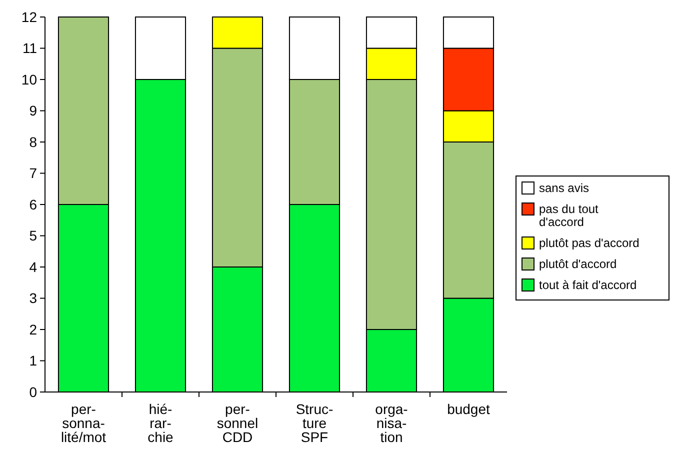 Image resolution: width=677 pixels, height=471 pixels. What do you see at coordinates (33, 392) in the screenshot?
I see `y-tick-label: 0` at bounding box center [33, 392].